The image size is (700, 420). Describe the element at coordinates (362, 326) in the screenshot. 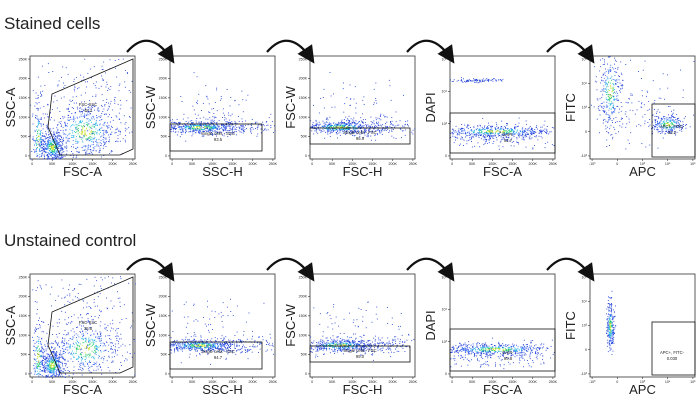

I see `plot-r1-p2` at that location.